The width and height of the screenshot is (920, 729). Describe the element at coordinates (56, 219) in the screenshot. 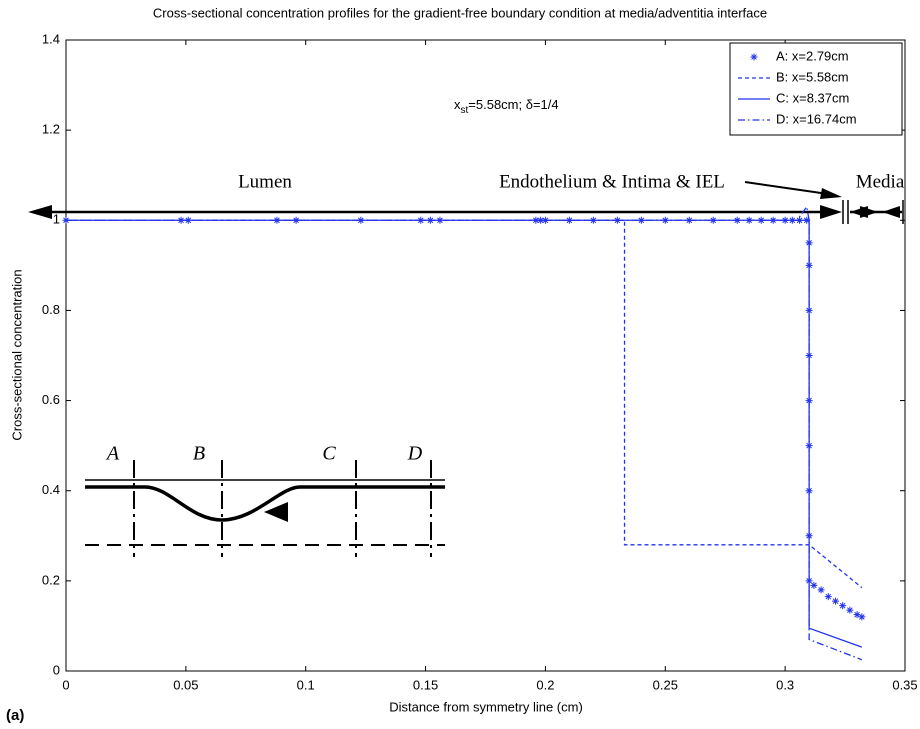

I see `y-tick-label: 1` at that location.